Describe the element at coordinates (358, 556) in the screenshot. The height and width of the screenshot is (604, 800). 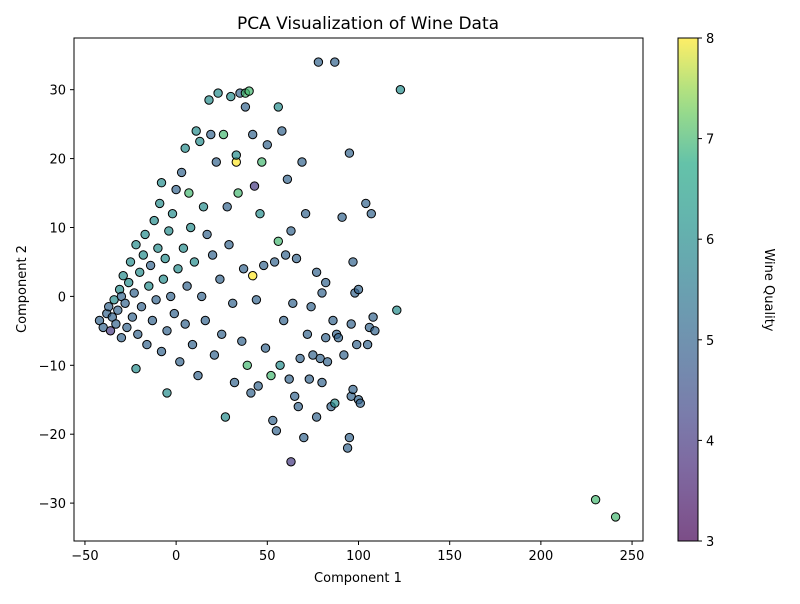
I see `x-tick-label: 100` at that location.